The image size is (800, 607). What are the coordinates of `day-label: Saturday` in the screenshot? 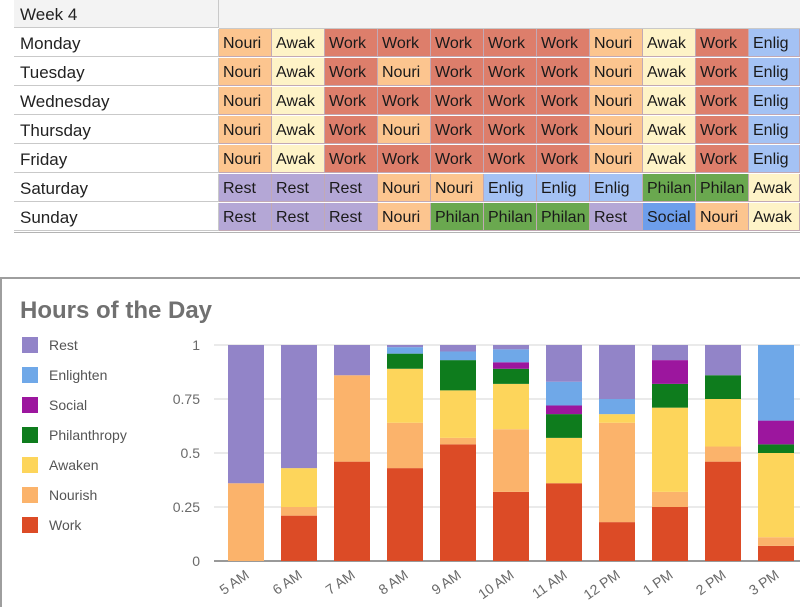 It's located at (116, 188).